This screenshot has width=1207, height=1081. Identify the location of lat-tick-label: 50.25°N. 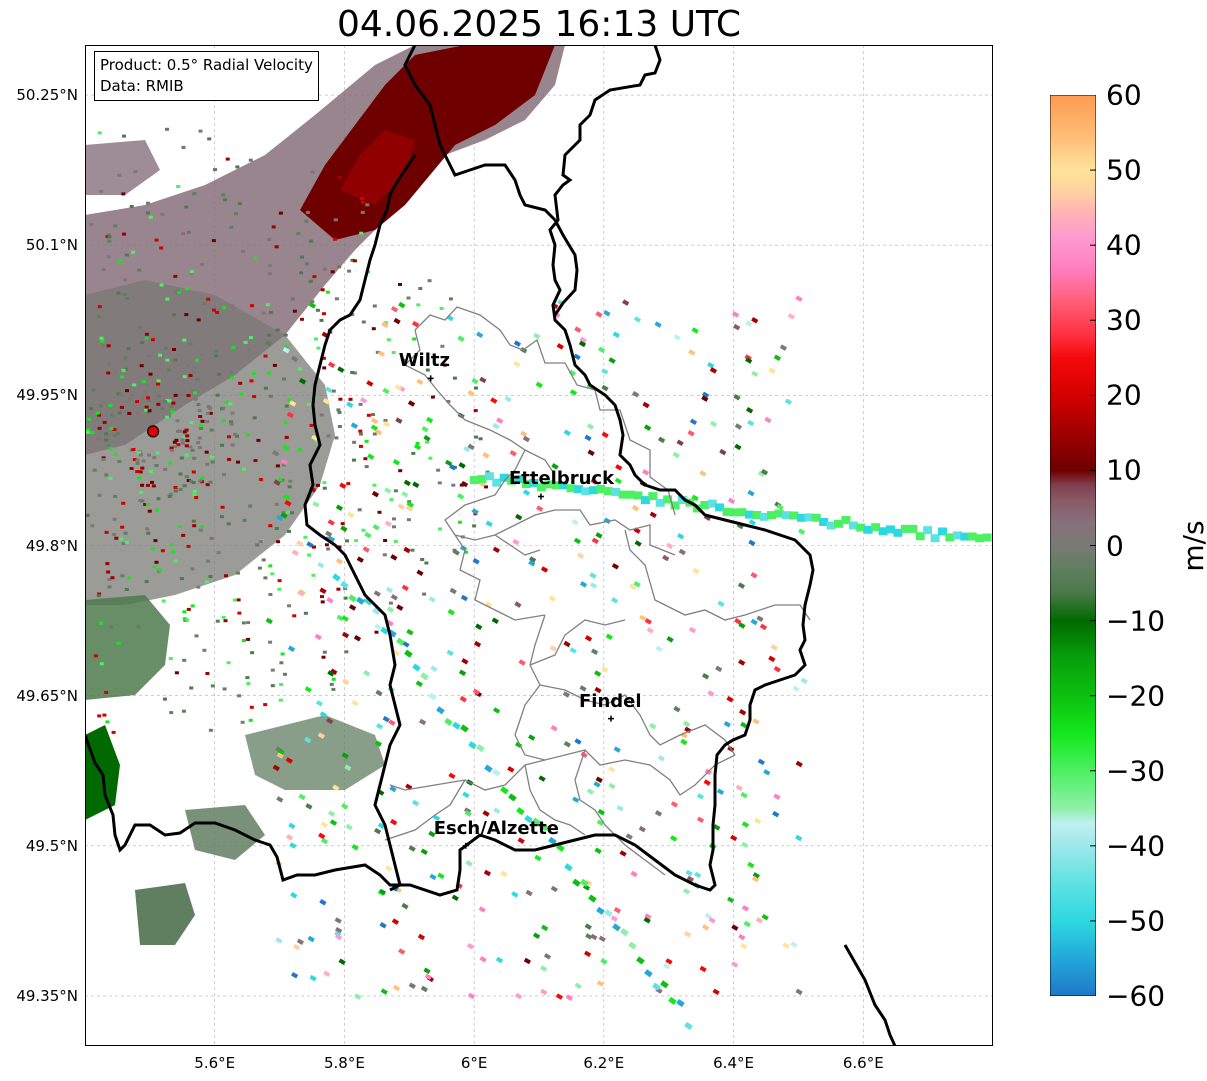
(47, 95).